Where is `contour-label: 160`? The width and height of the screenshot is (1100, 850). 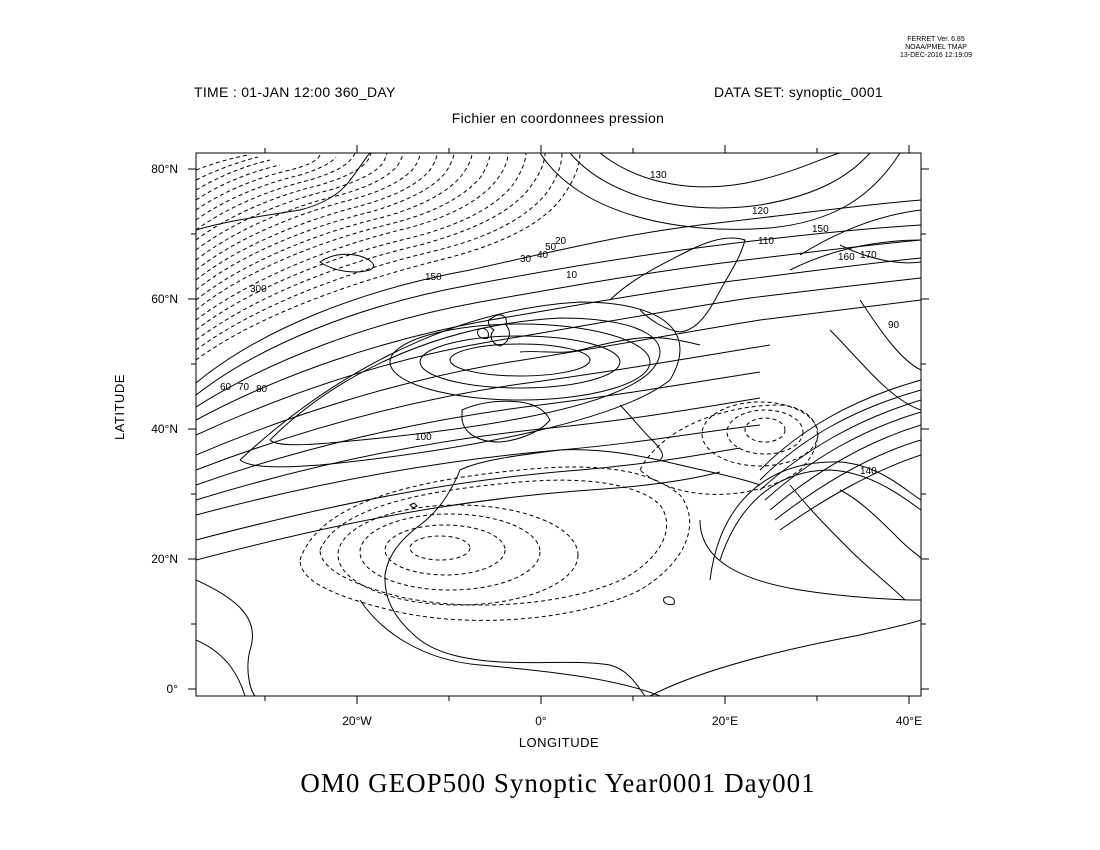 contour-label: 160 is located at coordinates (846, 257).